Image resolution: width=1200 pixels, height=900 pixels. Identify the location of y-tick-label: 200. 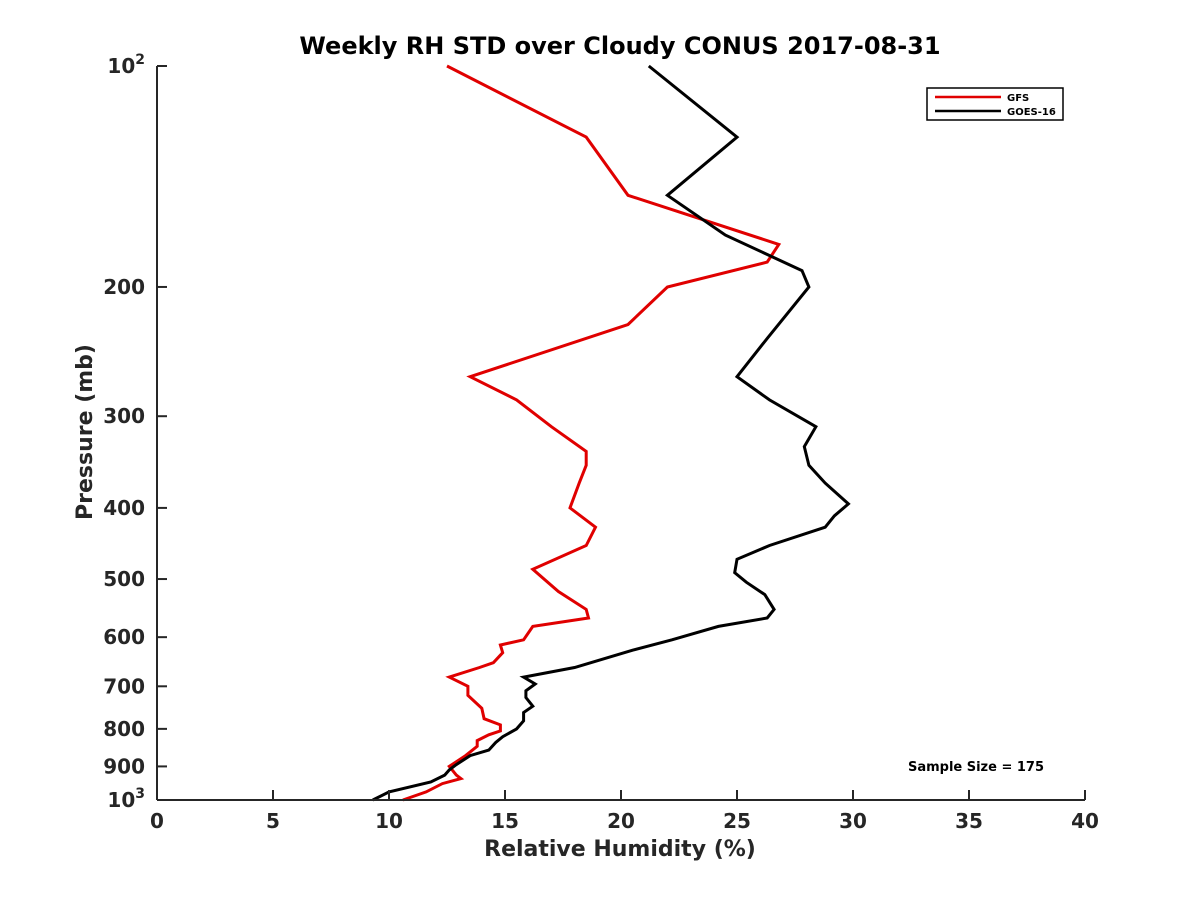
(124, 287).